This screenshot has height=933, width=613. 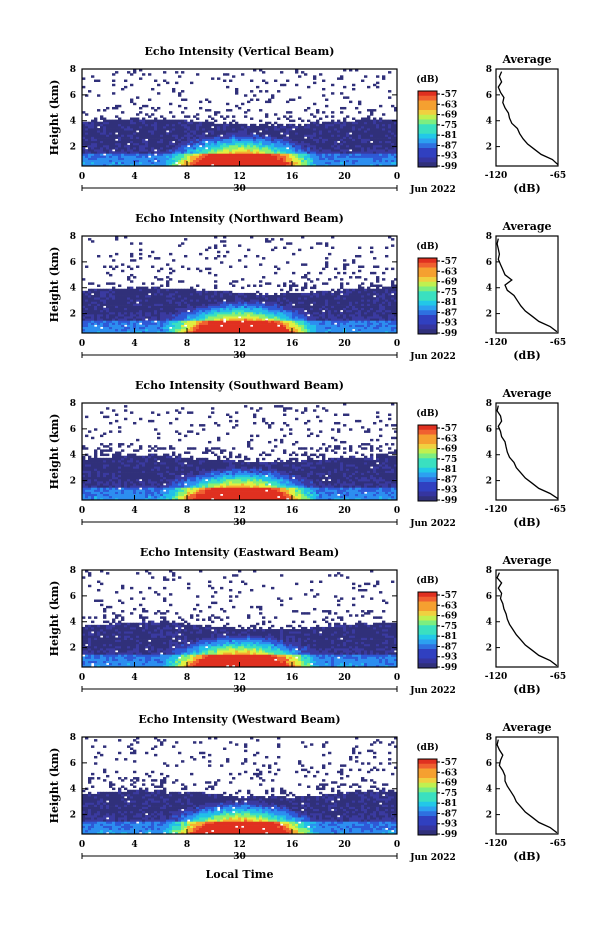 I want to click on y-tick-label: 2, so click(x=73, y=148).